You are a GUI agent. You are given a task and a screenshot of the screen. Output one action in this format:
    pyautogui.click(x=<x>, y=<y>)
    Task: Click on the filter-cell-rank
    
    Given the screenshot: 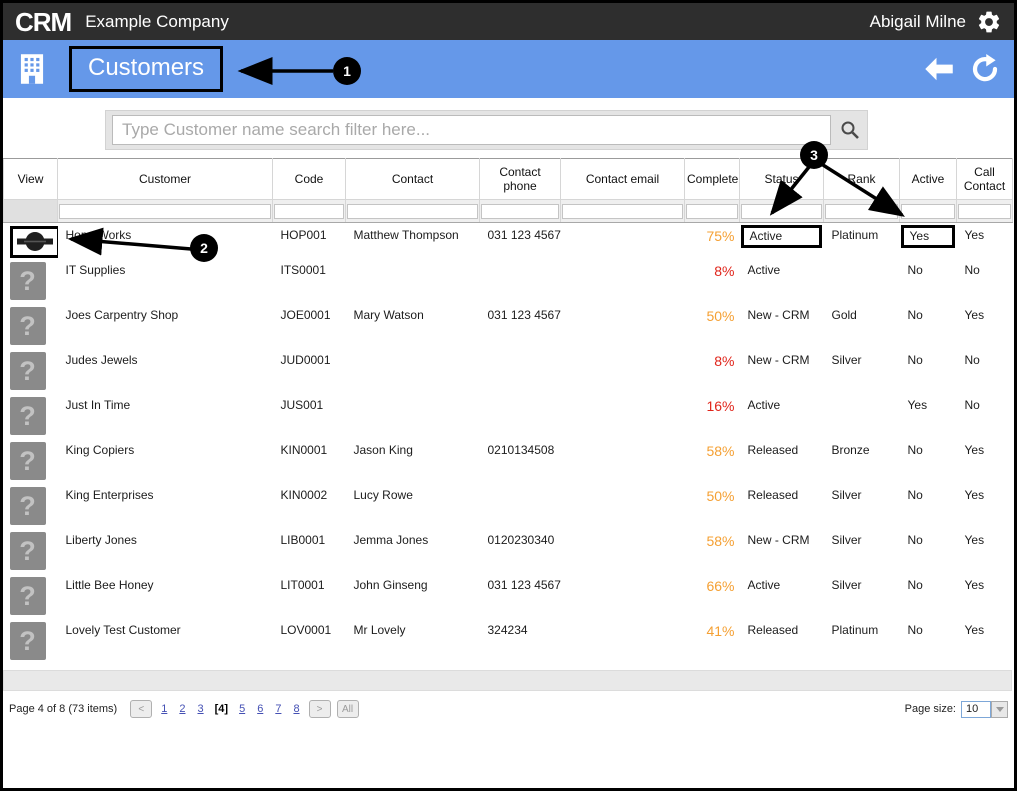 What is the action you would take?
    pyautogui.click(x=861, y=211)
    